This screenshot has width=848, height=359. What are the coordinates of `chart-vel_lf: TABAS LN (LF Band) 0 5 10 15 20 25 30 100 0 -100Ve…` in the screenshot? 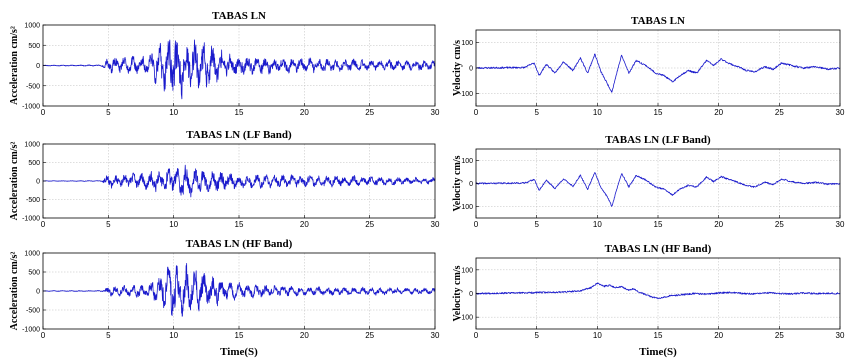 It's located at (648, 181).